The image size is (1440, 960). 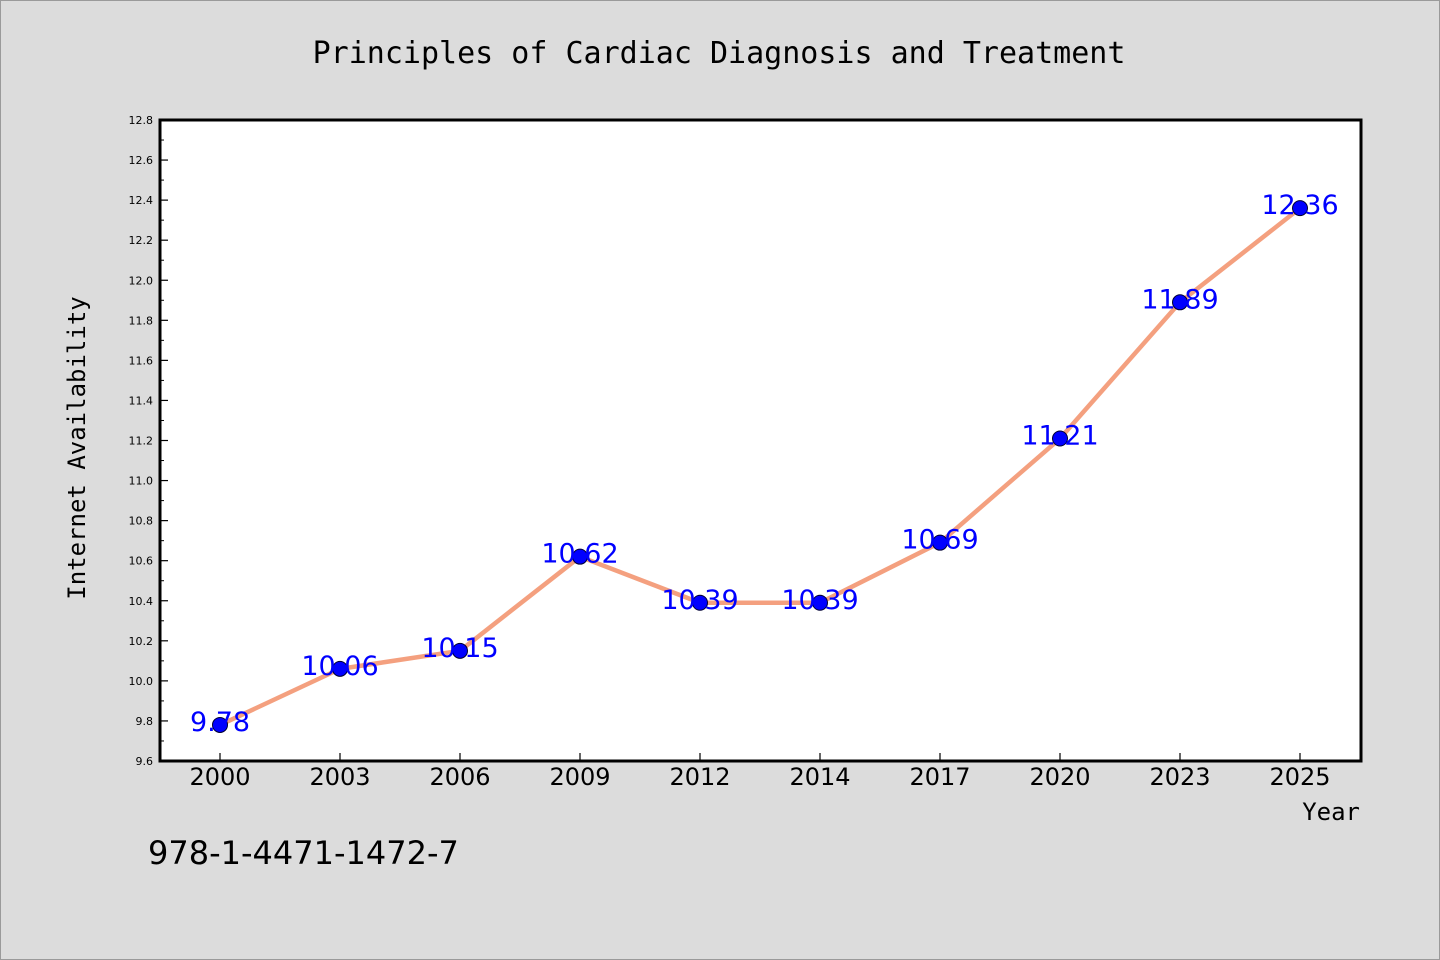 I want to click on x-tick-label: 2000, so click(x=219, y=777).